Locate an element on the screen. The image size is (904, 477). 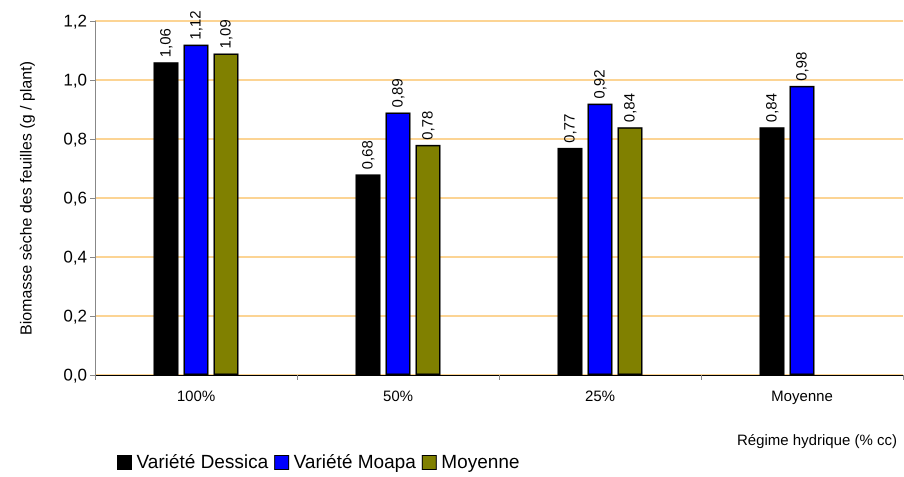
x-tick-label: 100% is located at coordinates (196, 396).